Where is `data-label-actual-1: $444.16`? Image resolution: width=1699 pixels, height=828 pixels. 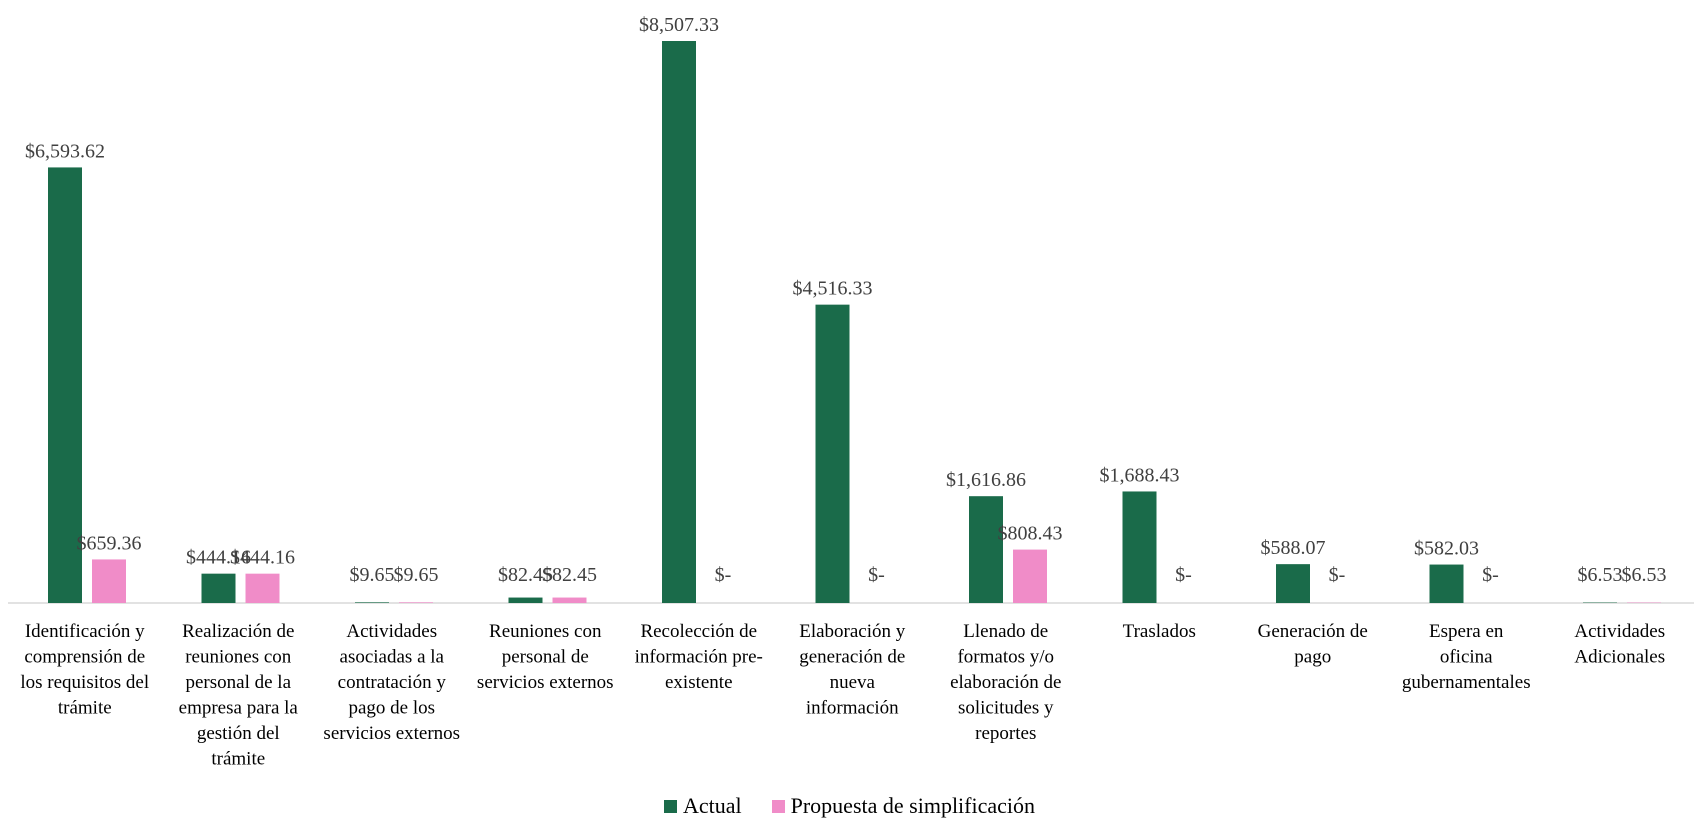
data-label-actual-1: $444.16 is located at coordinates (218, 558).